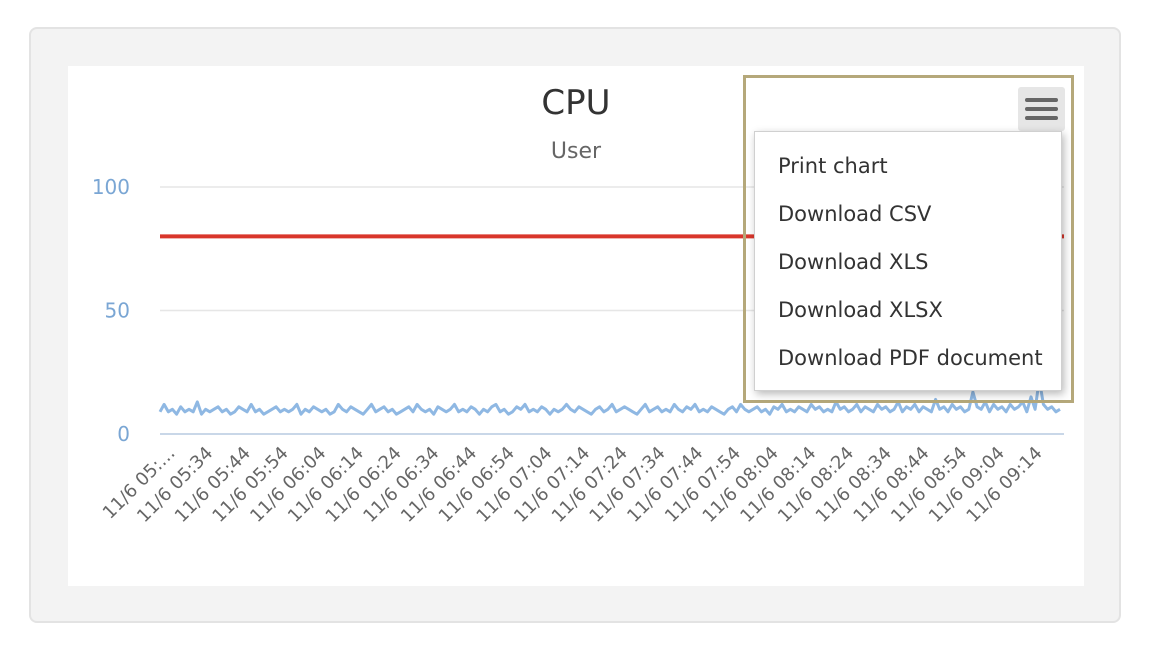  Describe the element at coordinates (860, 310) in the screenshot. I see `menu-item-download-xlsx: Download XLSX` at that location.